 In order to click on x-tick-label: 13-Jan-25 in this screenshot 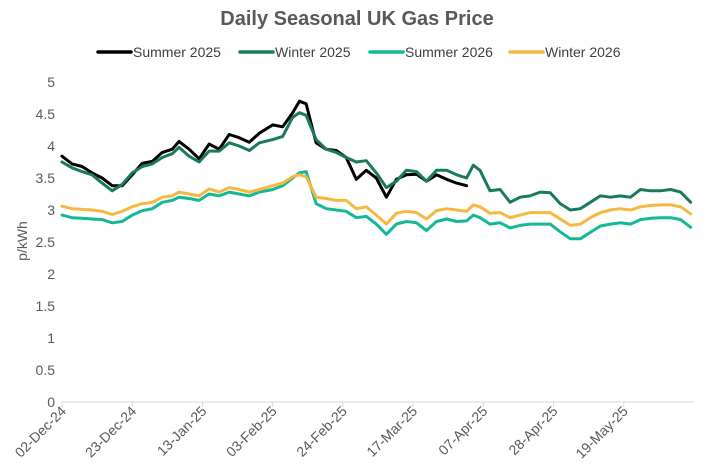, I will do `click(182, 431)`.